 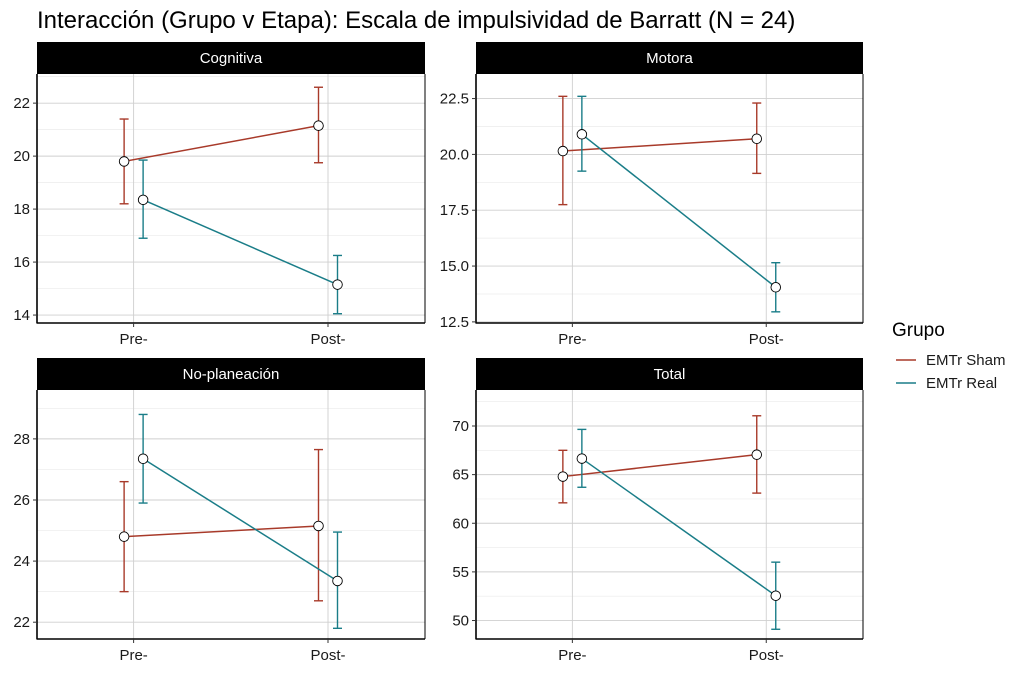 I want to click on y-tick-label: 70, so click(x=460, y=426).